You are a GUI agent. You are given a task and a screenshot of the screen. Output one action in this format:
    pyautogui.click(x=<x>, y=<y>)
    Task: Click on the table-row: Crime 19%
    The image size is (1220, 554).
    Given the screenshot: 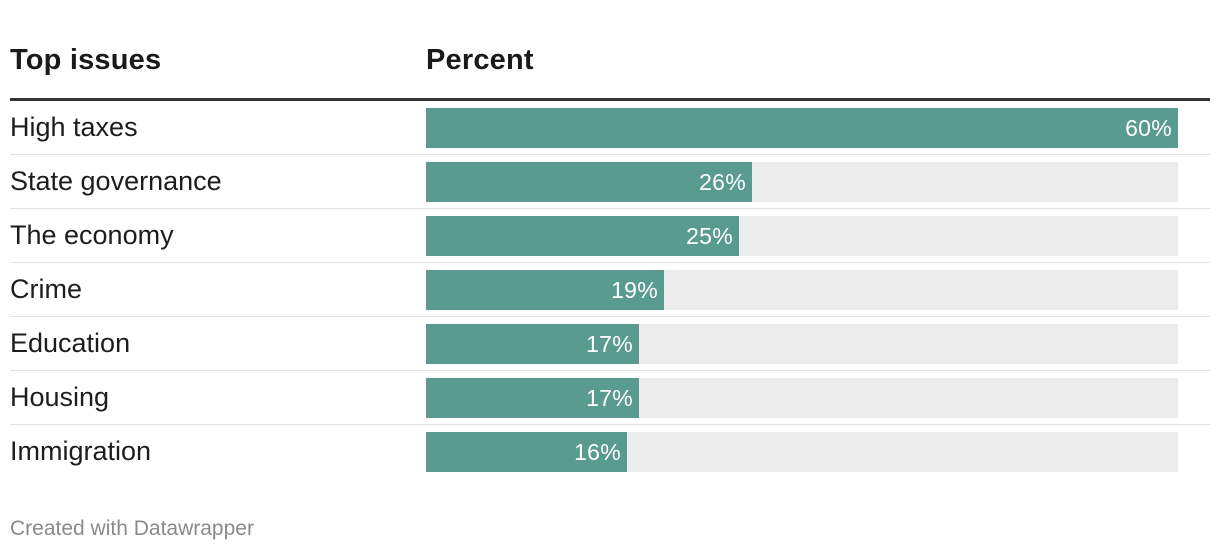 What is the action you would take?
    pyautogui.click(x=610, y=290)
    